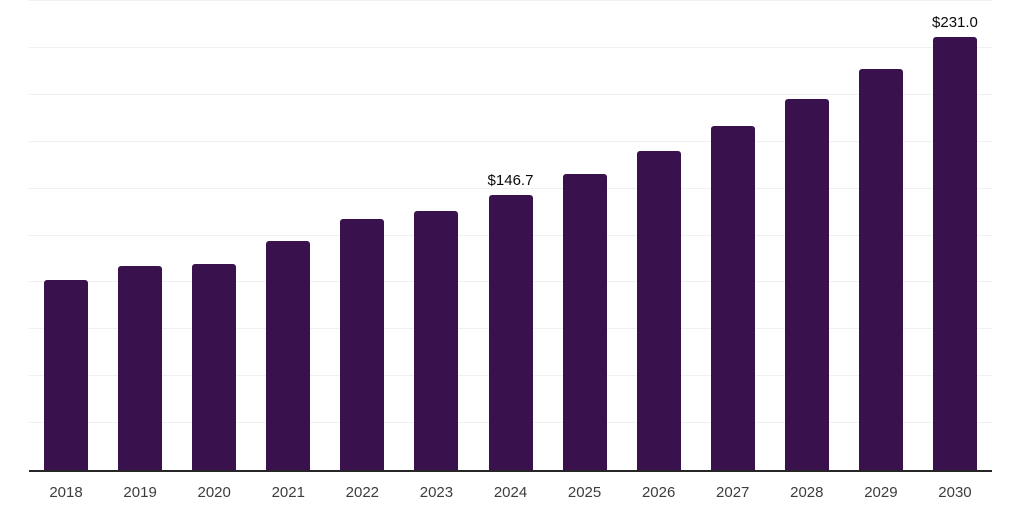 The height and width of the screenshot is (512, 1024). I want to click on x-axis-tick-label: 2022, so click(362, 492).